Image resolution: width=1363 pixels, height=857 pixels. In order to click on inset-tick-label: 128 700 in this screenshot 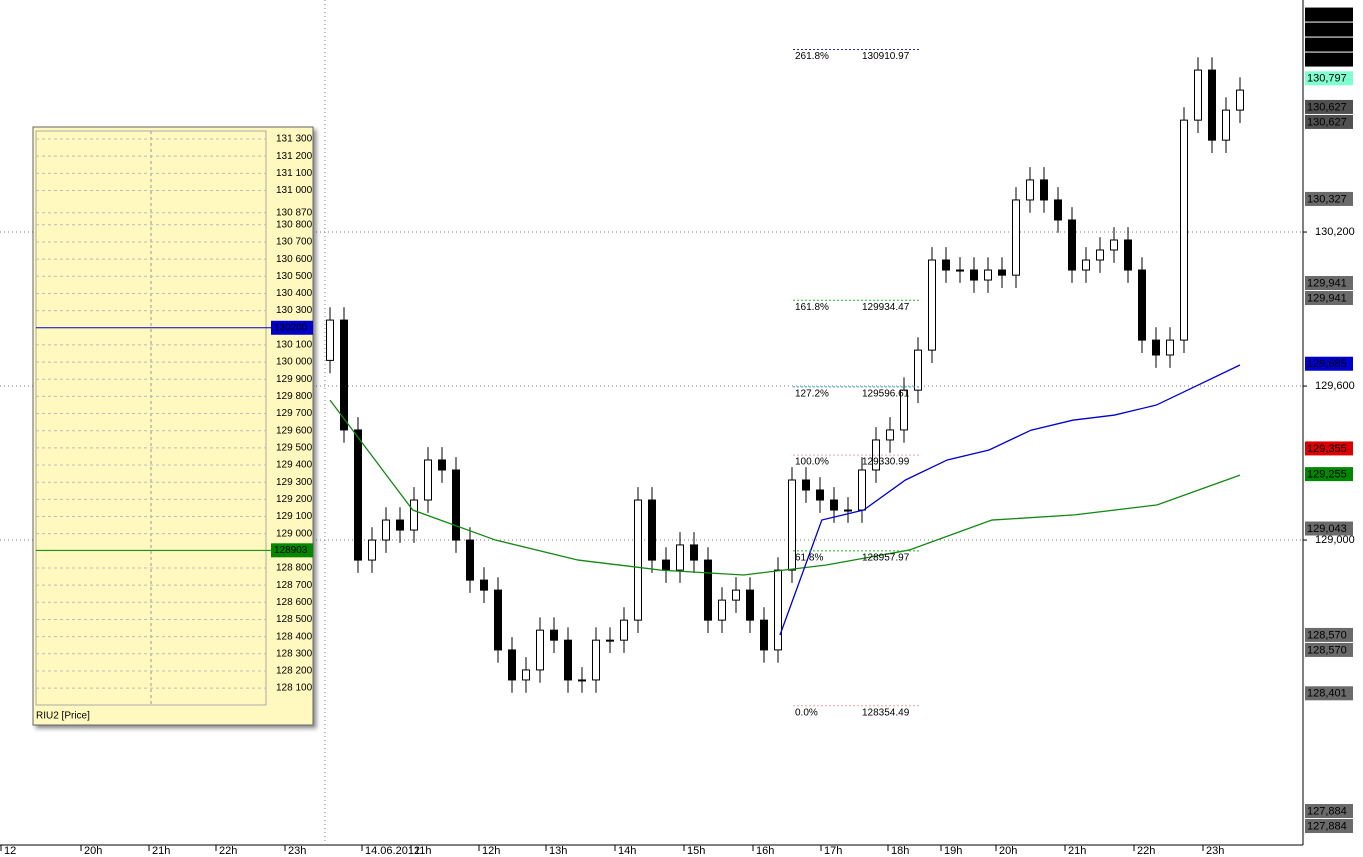, I will do `click(294, 585)`.